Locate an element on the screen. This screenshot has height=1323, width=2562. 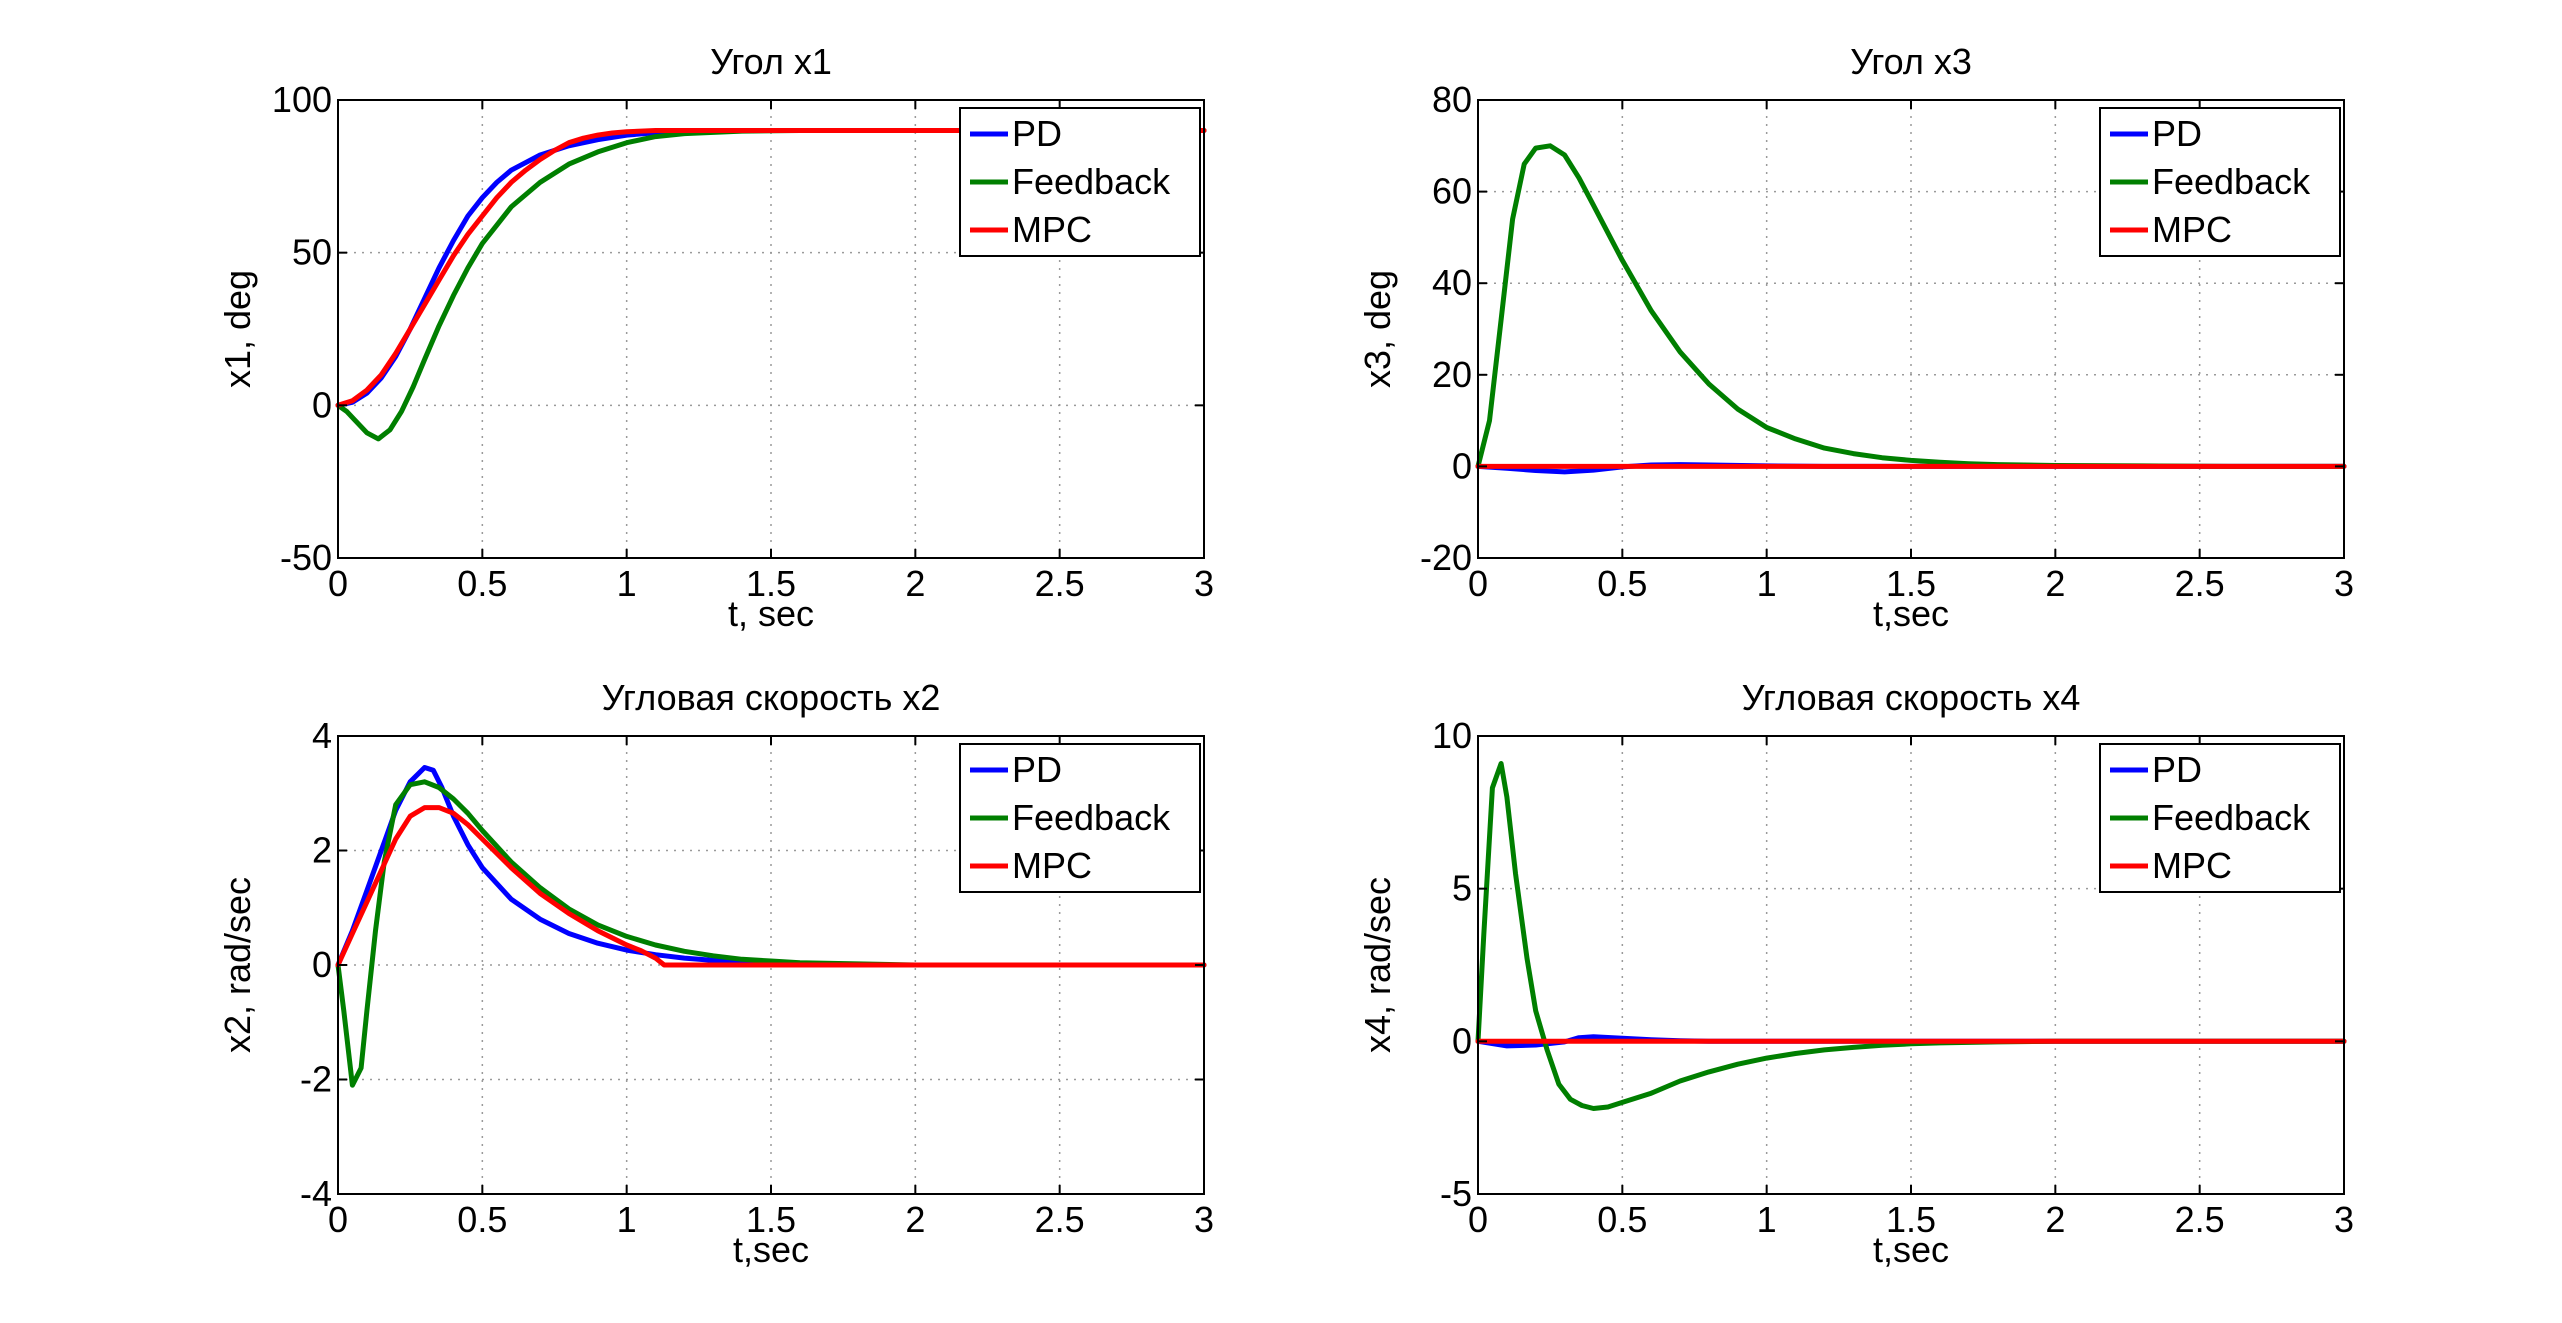
series-line-feedback is located at coordinates (771, 933).